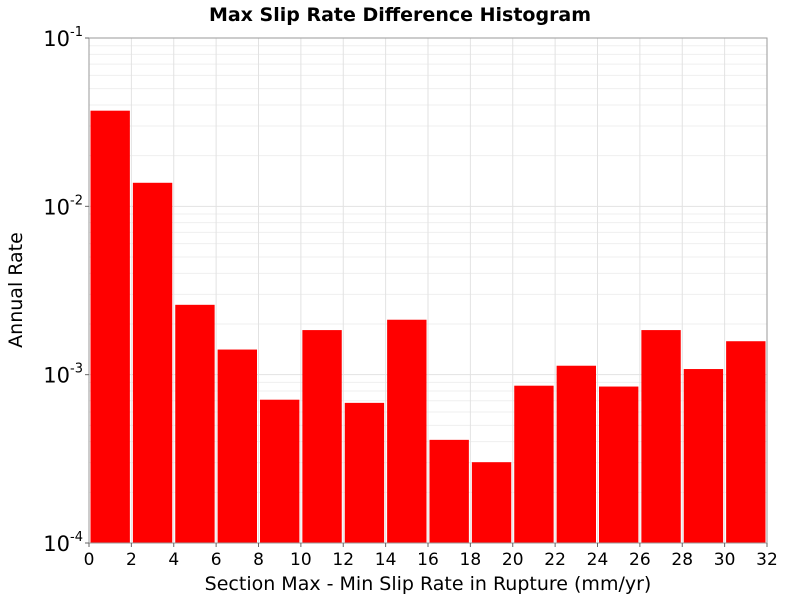 Image resolution: width=800 pixels, height=604 pixels. Describe the element at coordinates (343, 560) in the screenshot. I see `x-tick-label: 12` at that location.